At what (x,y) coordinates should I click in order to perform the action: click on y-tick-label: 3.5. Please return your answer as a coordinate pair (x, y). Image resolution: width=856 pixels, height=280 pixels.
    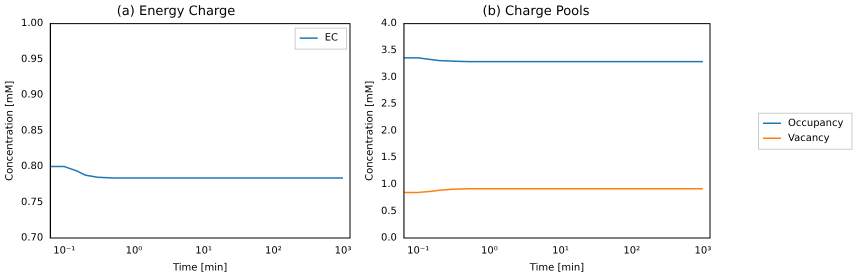
    Looking at the image, I should click on (388, 50).